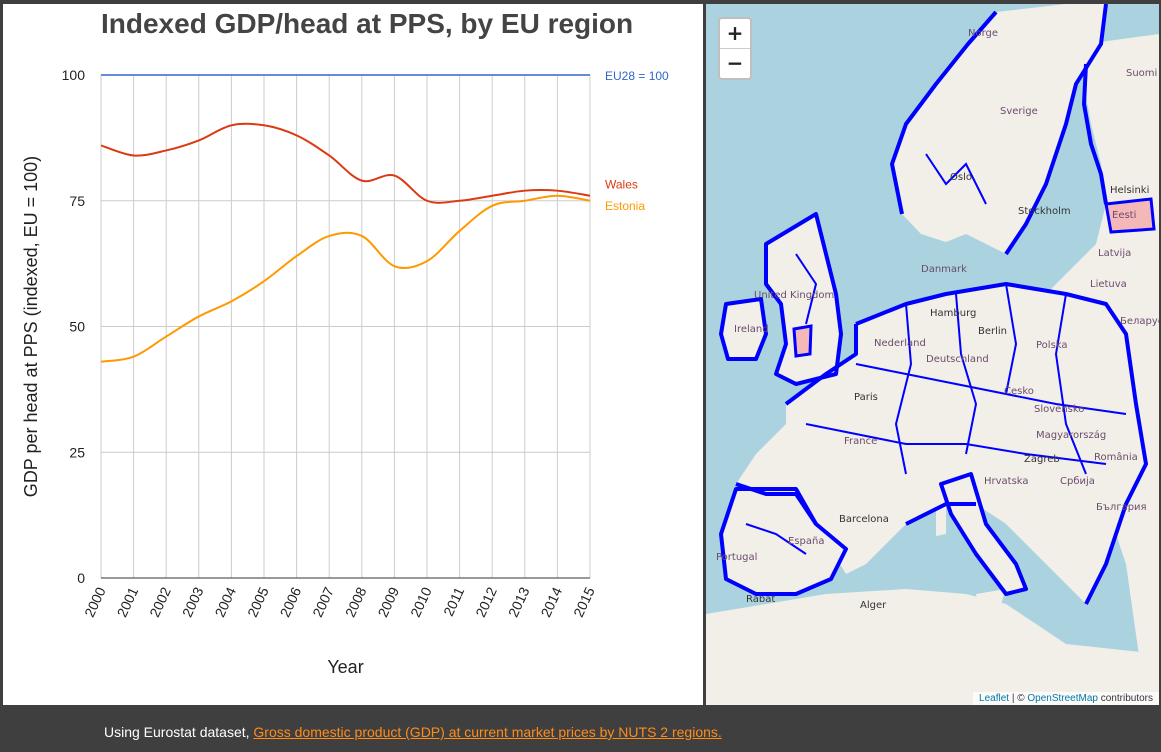  Describe the element at coordinates (783, 541) in the screenshot. I see `land-iberia` at that location.